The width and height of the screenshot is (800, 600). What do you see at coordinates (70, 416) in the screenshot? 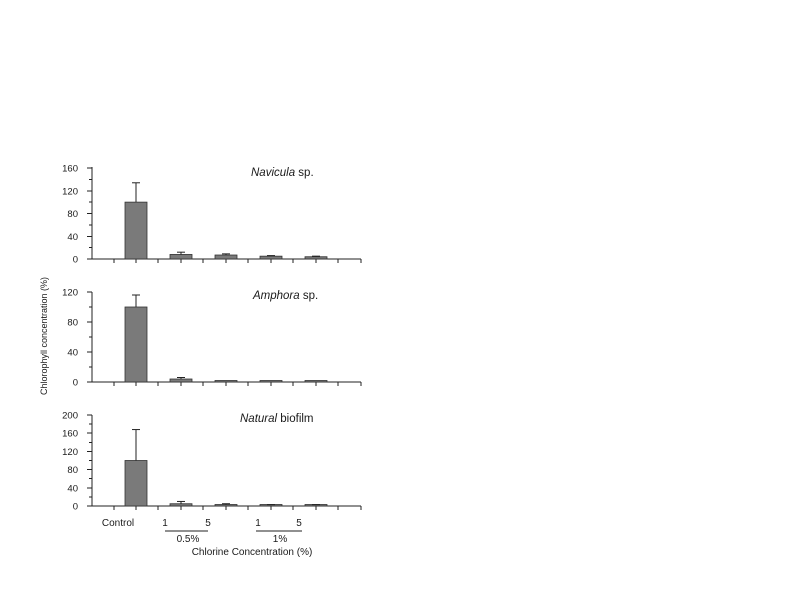
I see `panel-natural-biofilm-y-tick-label: 200` at bounding box center [70, 416].